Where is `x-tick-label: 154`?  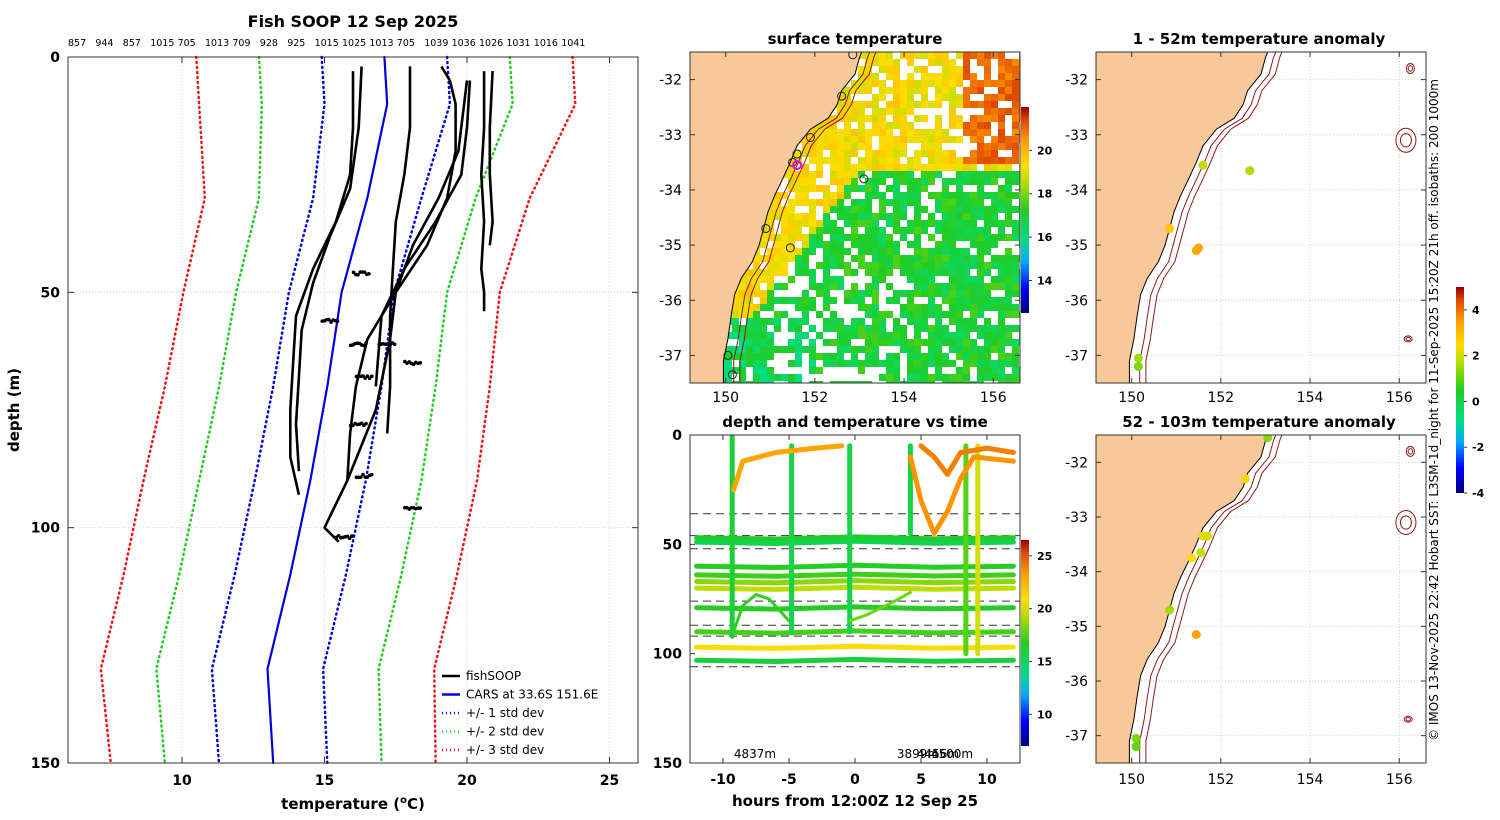 x-tick-label: 154 is located at coordinates (1310, 780).